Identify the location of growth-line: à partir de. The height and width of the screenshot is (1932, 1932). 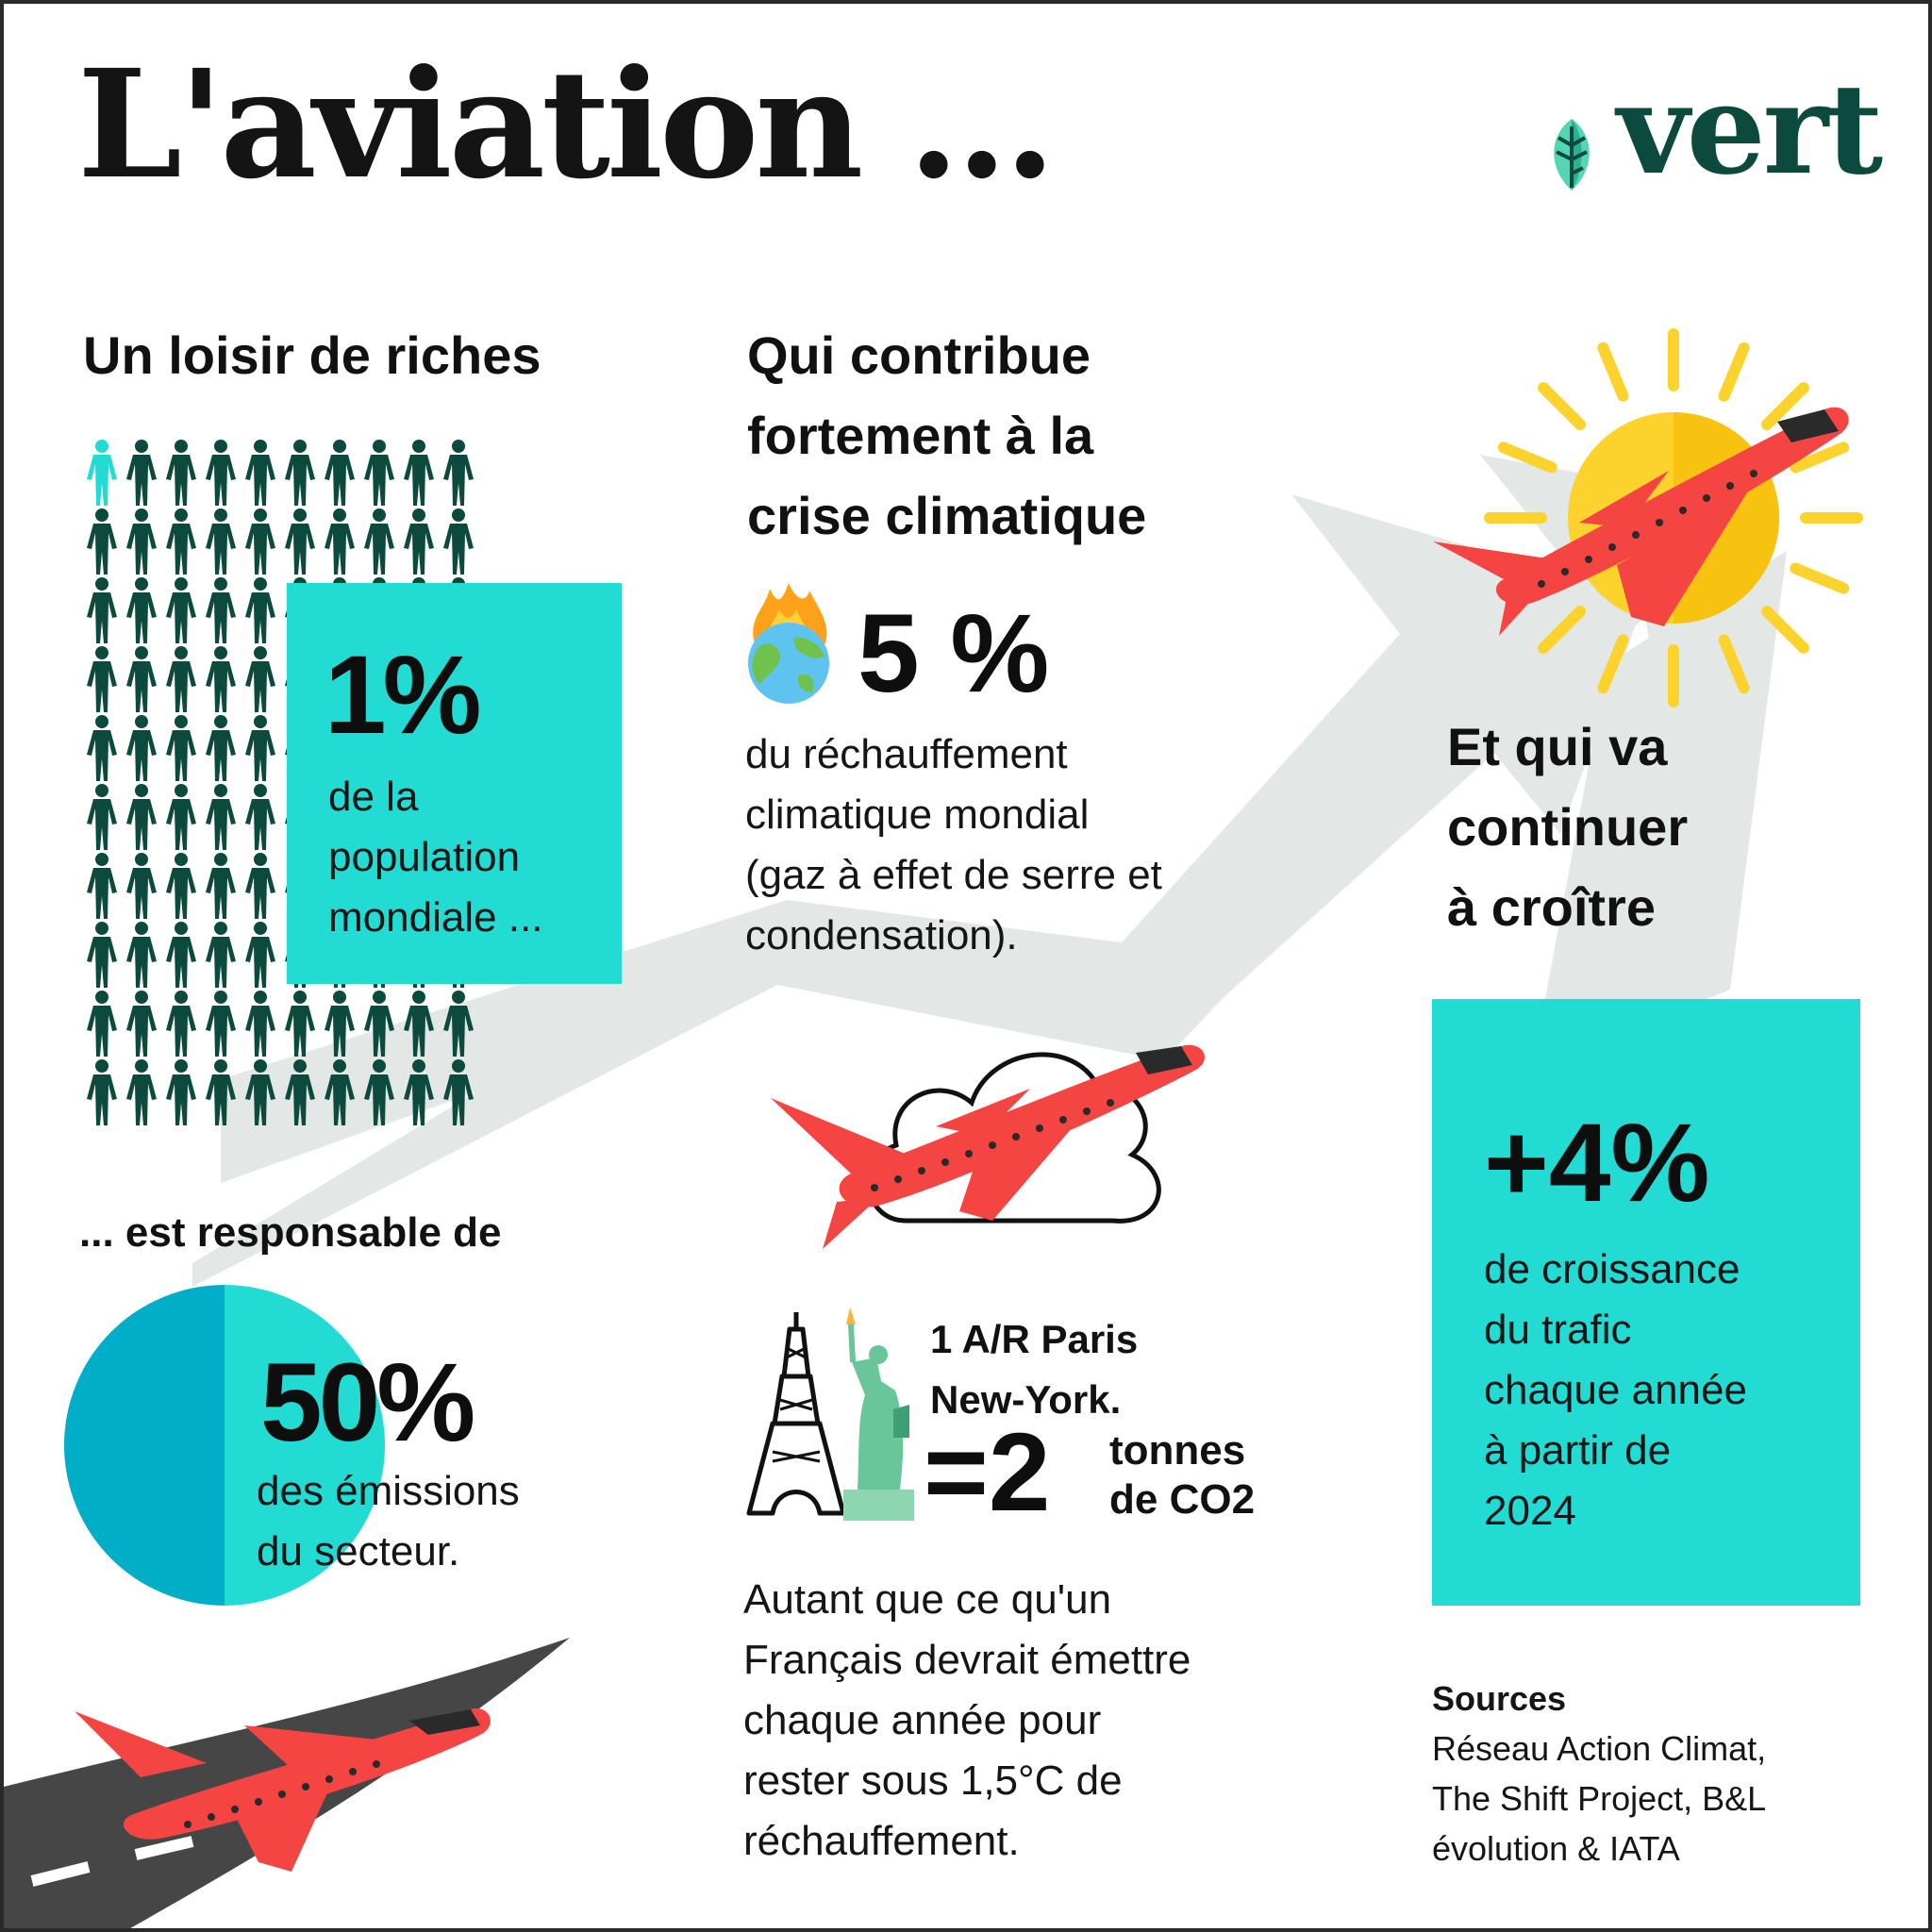
(1578, 1451).